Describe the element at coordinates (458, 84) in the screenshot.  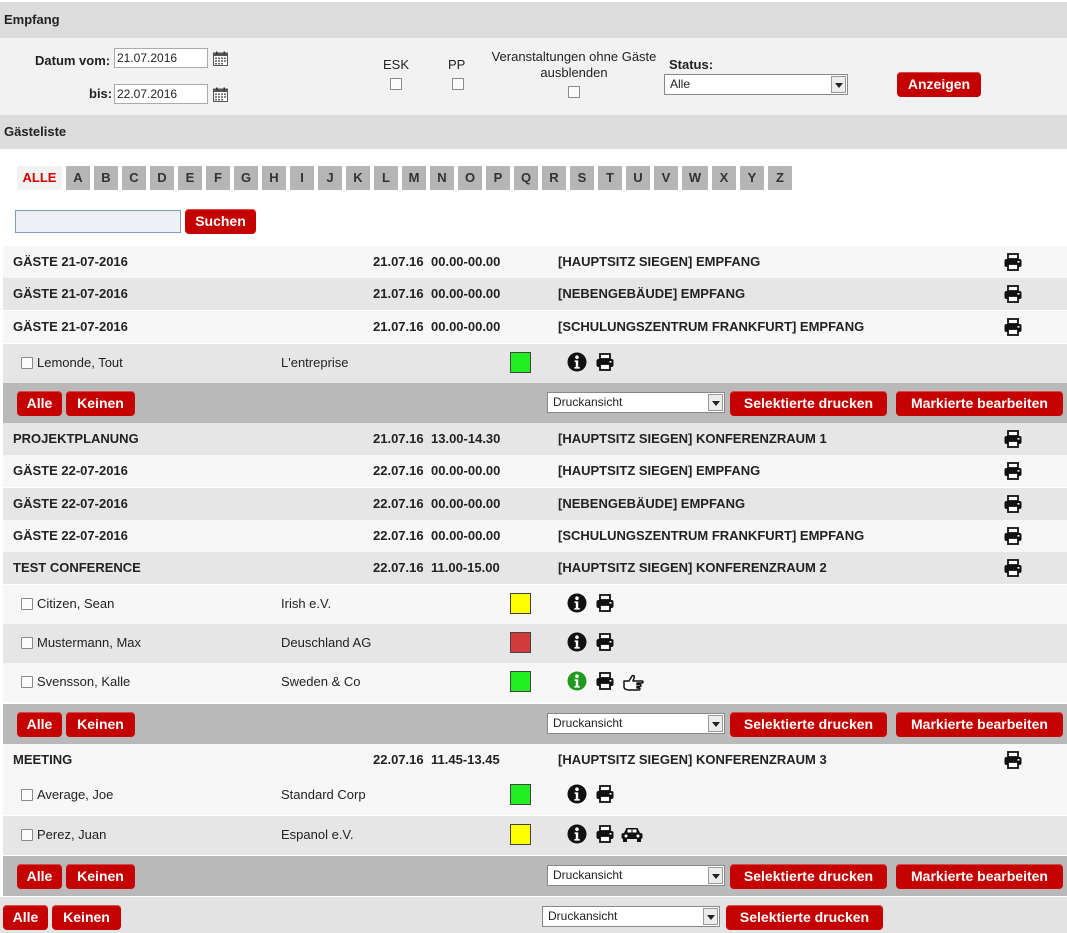
I see `pp-checkbox` at that location.